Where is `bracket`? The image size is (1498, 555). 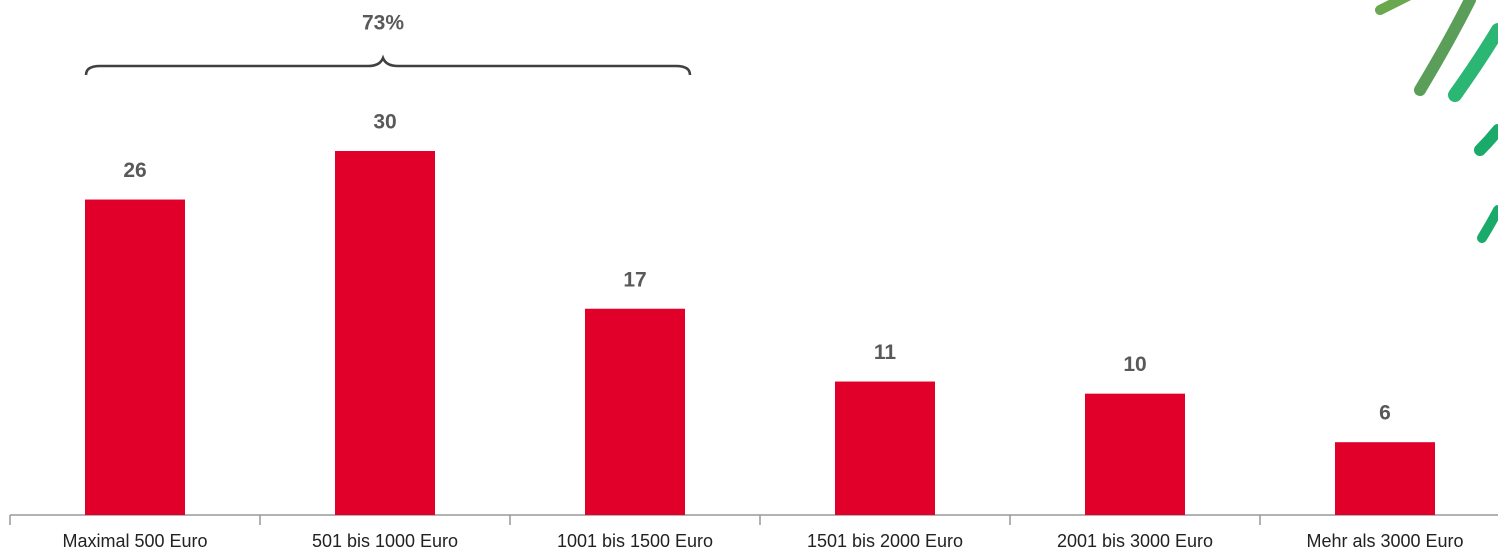 bracket is located at coordinates (388, 65).